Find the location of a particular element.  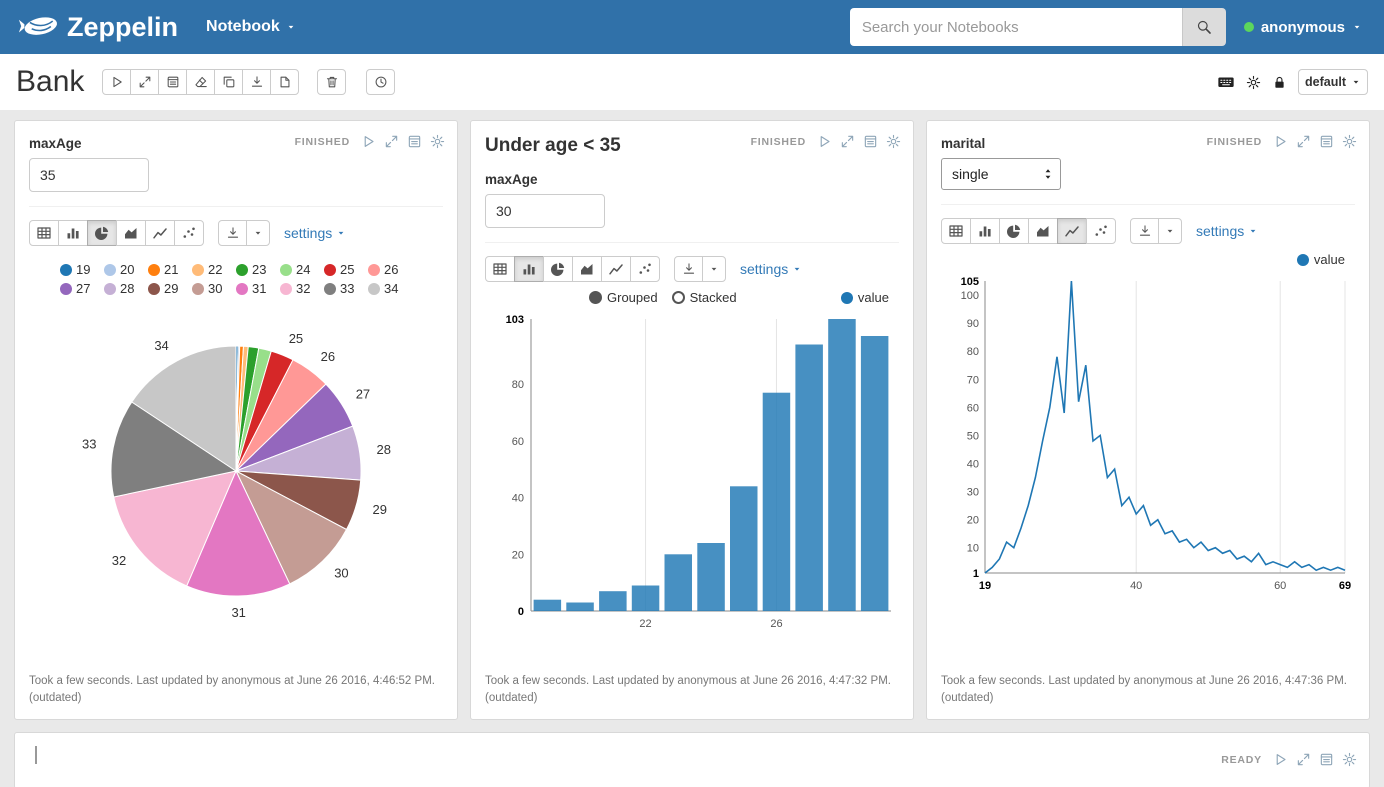

export-note-button is located at coordinates (257, 82).